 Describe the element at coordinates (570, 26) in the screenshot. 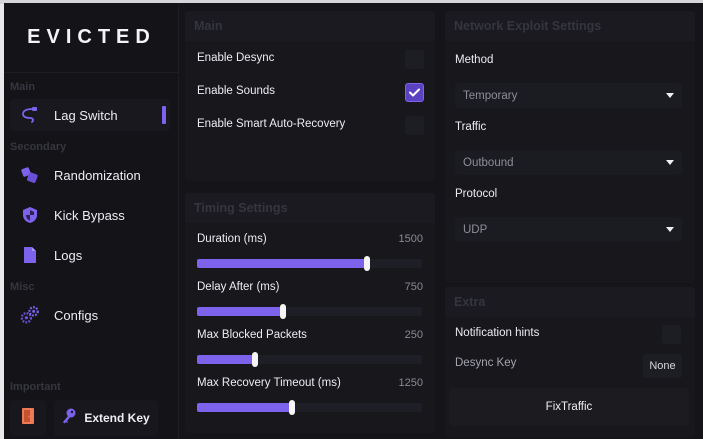

I see `panel-title: Network Exploit Settings` at that location.